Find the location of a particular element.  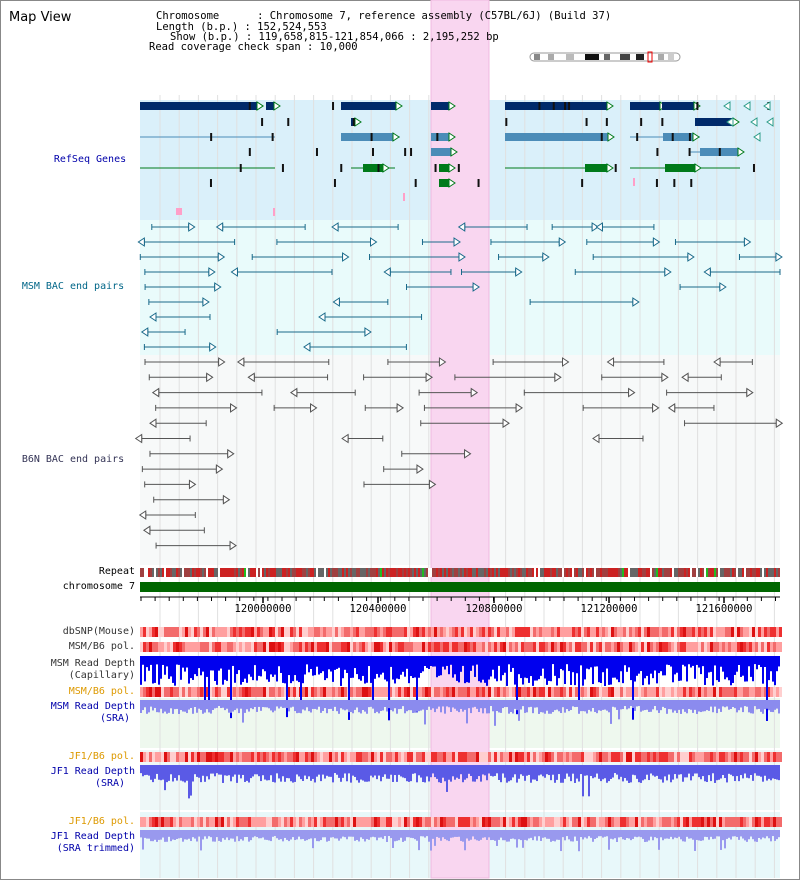

msm-bac-pair-arrow is located at coordinates (546, 257).